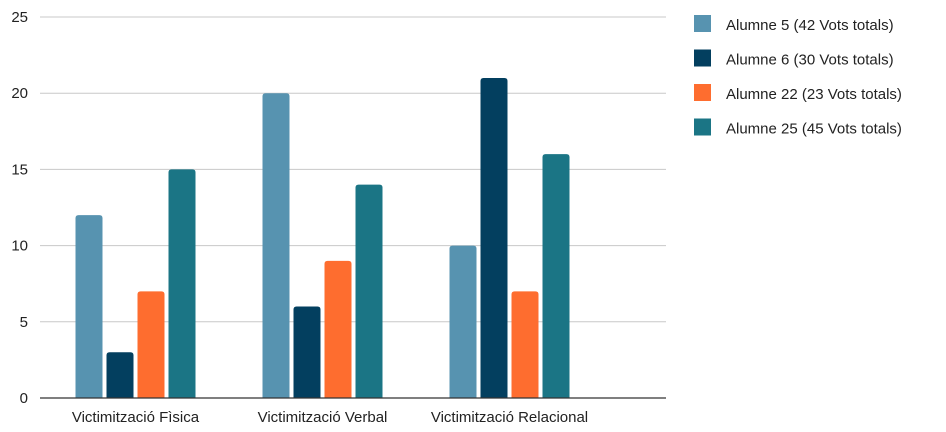 This screenshot has width=946, height=432. Describe the element at coordinates (509, 417) in the screenshot. I see `x-tick-label: Victimització Relacional` at that location.